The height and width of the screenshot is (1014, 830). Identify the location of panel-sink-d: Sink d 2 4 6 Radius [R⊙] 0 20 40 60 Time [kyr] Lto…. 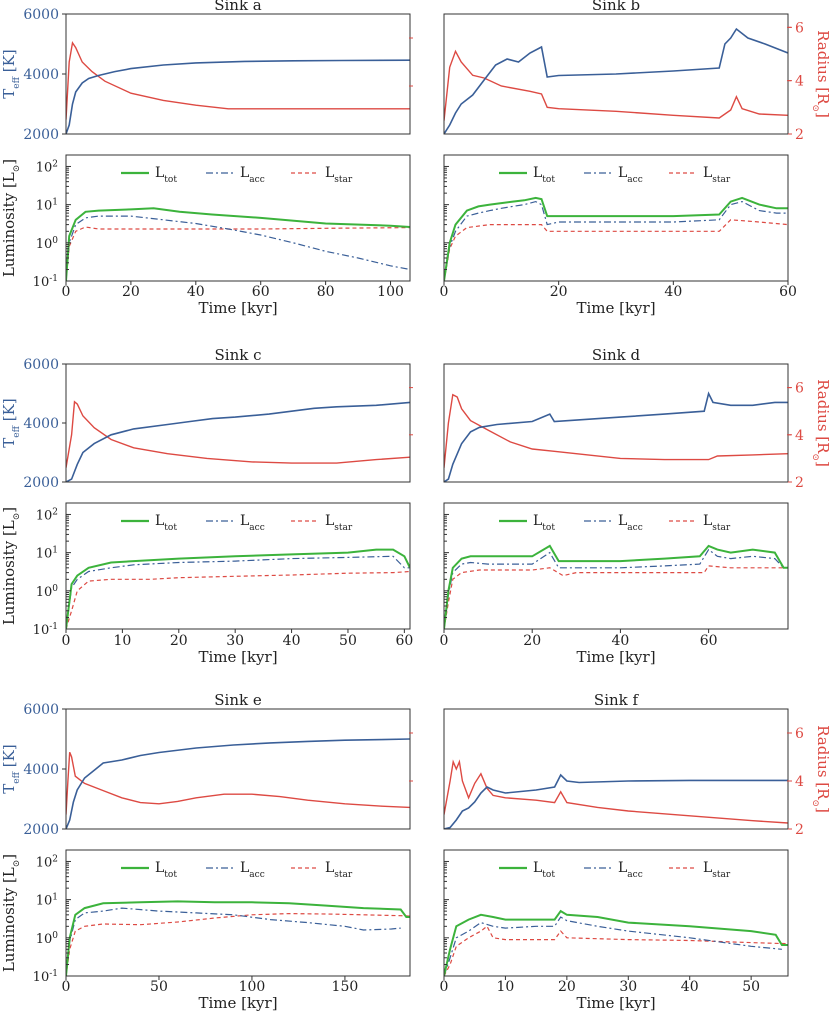
(635, 506).